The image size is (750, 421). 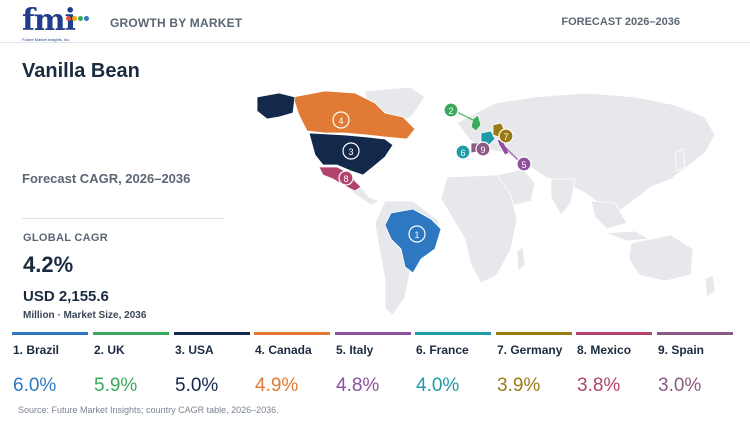 I want to click on legend-cagr: 5.0%, so click(x=197, y=385).